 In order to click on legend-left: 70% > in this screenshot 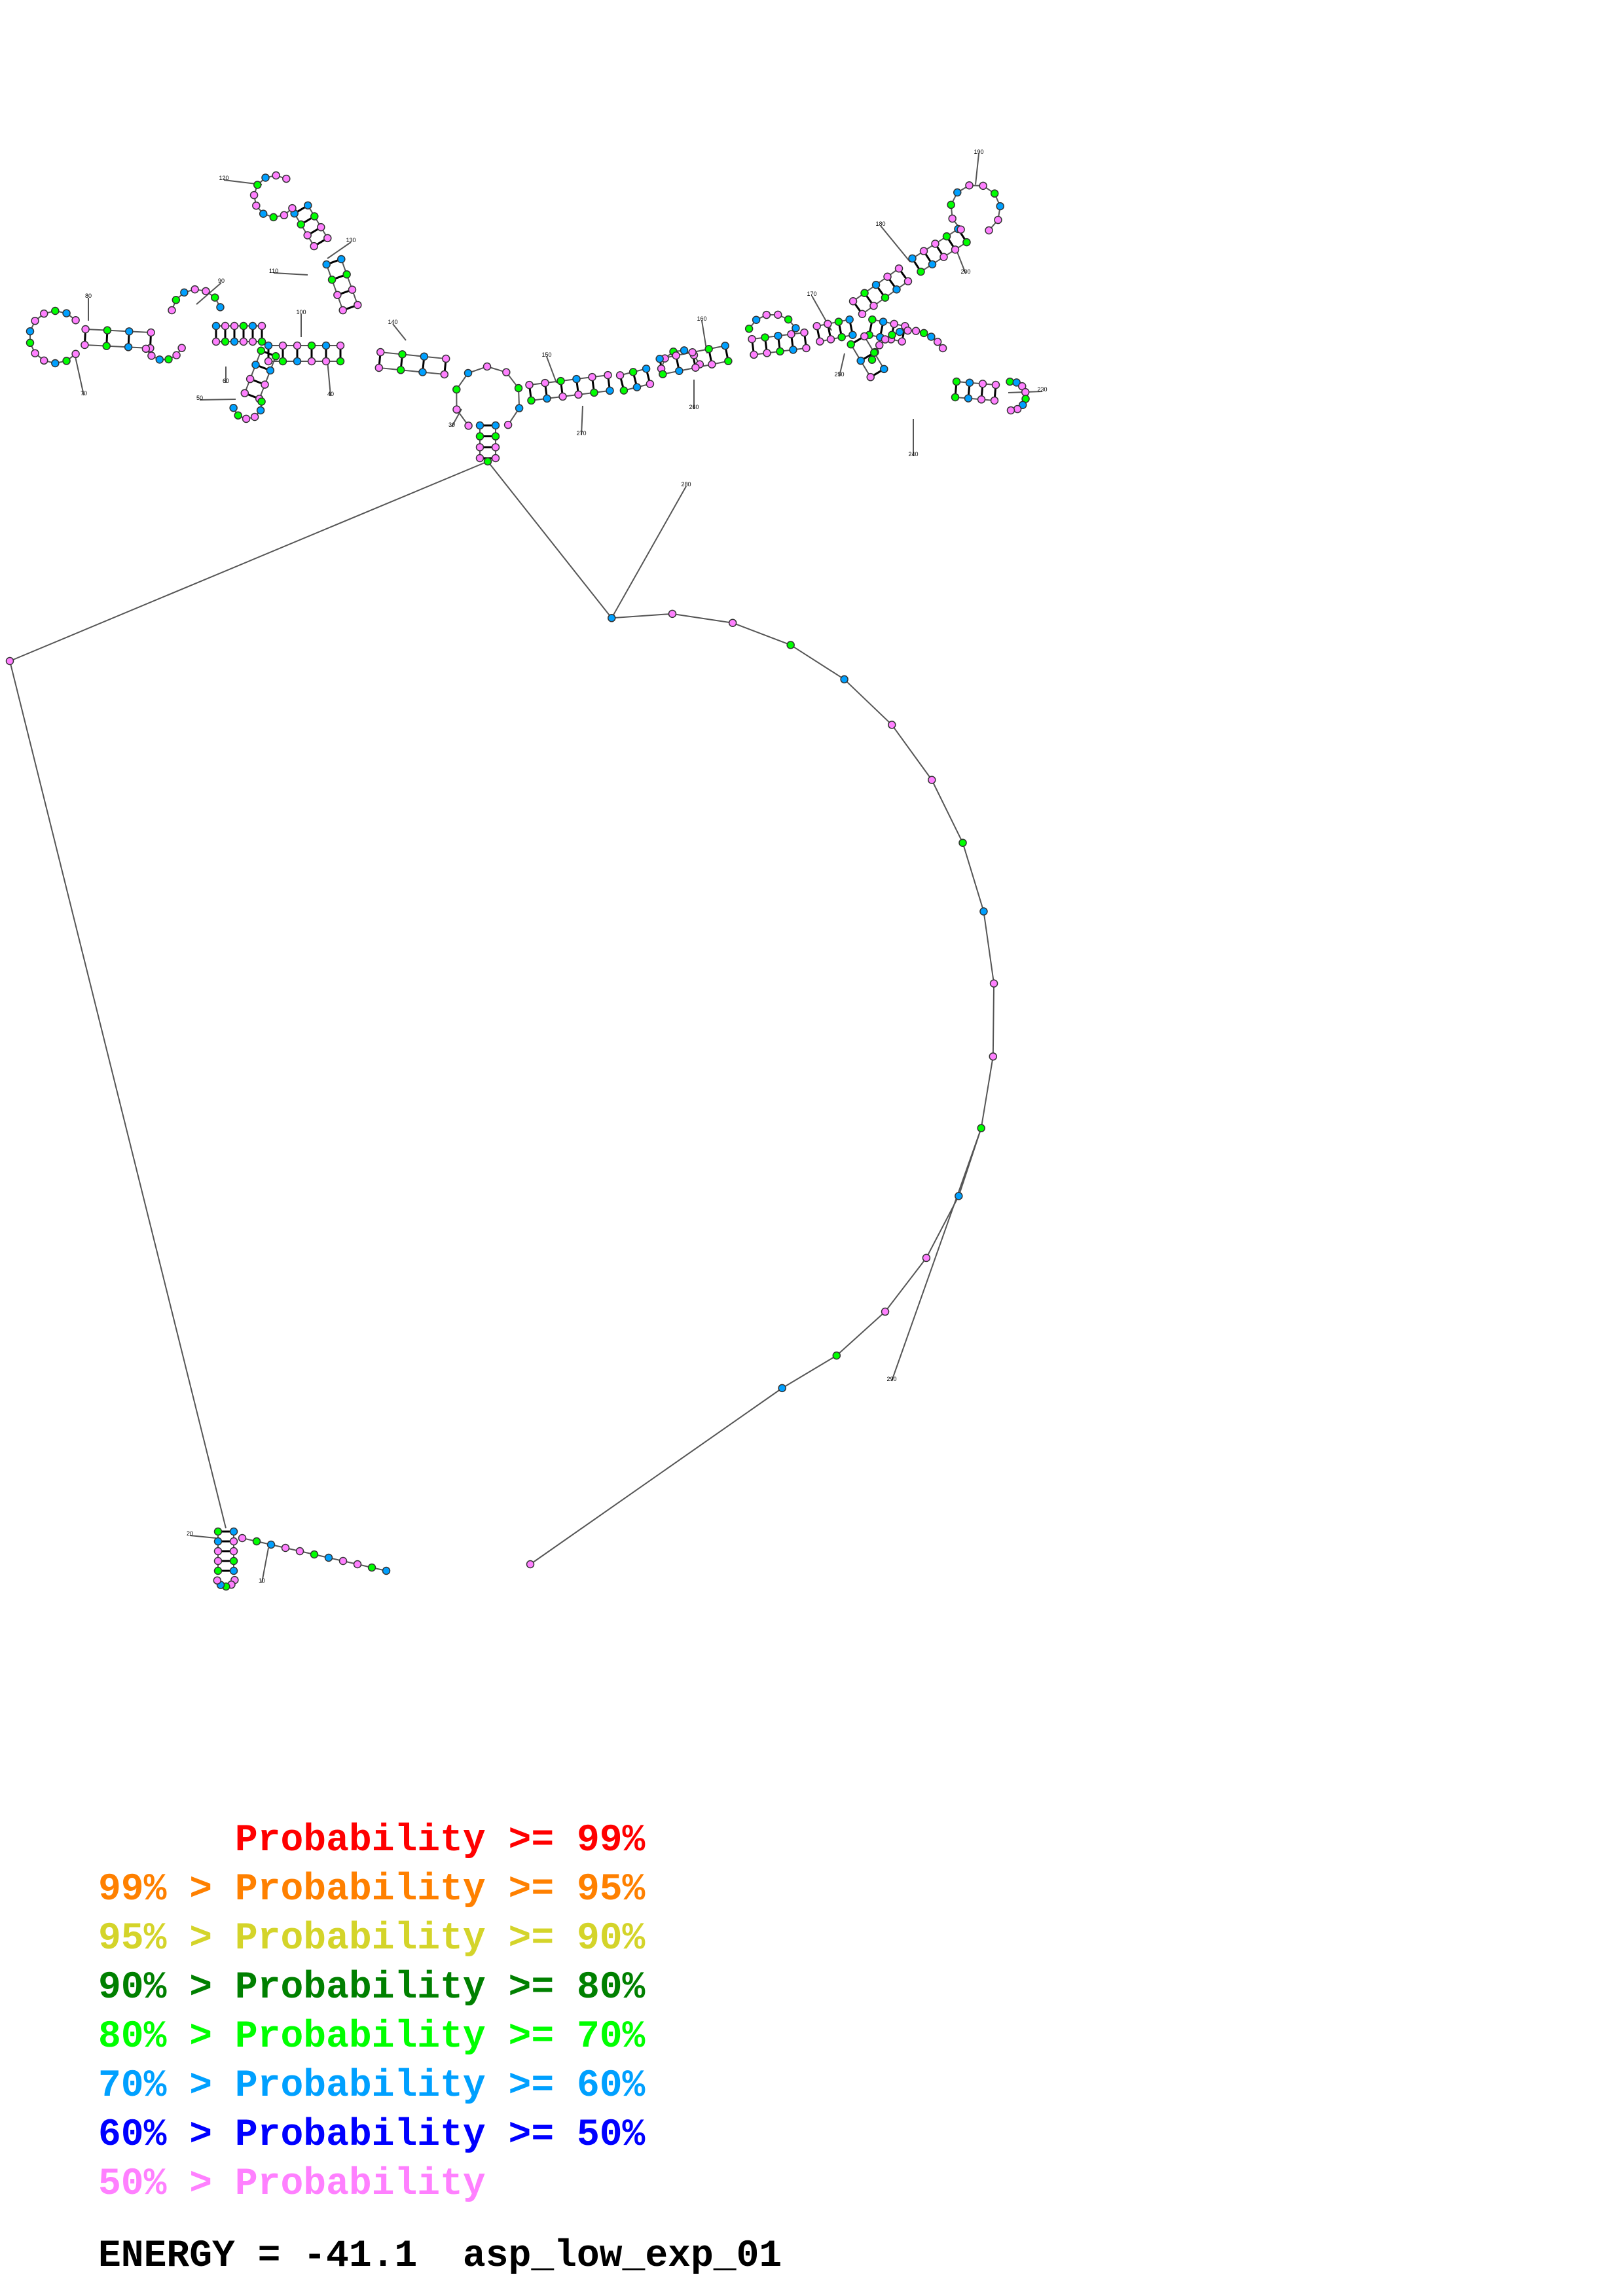, I will do `click(166, 2086)`.